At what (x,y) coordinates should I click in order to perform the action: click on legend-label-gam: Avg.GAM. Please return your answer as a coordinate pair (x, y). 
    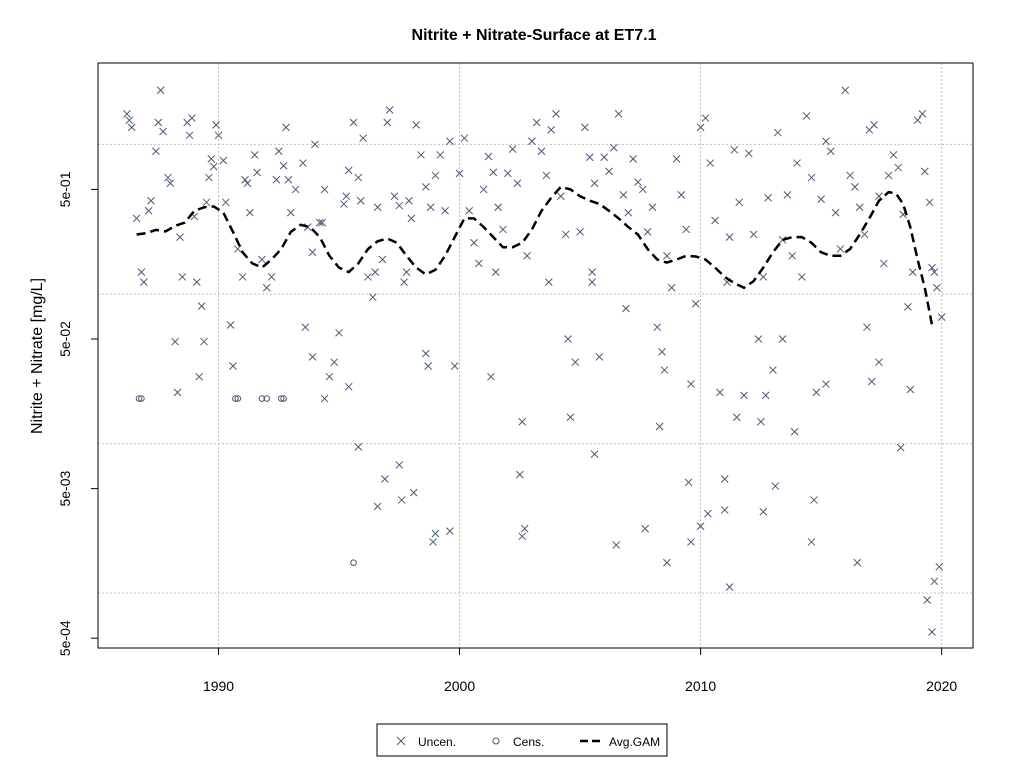
    Looking at the image, I should click on (634, 742).